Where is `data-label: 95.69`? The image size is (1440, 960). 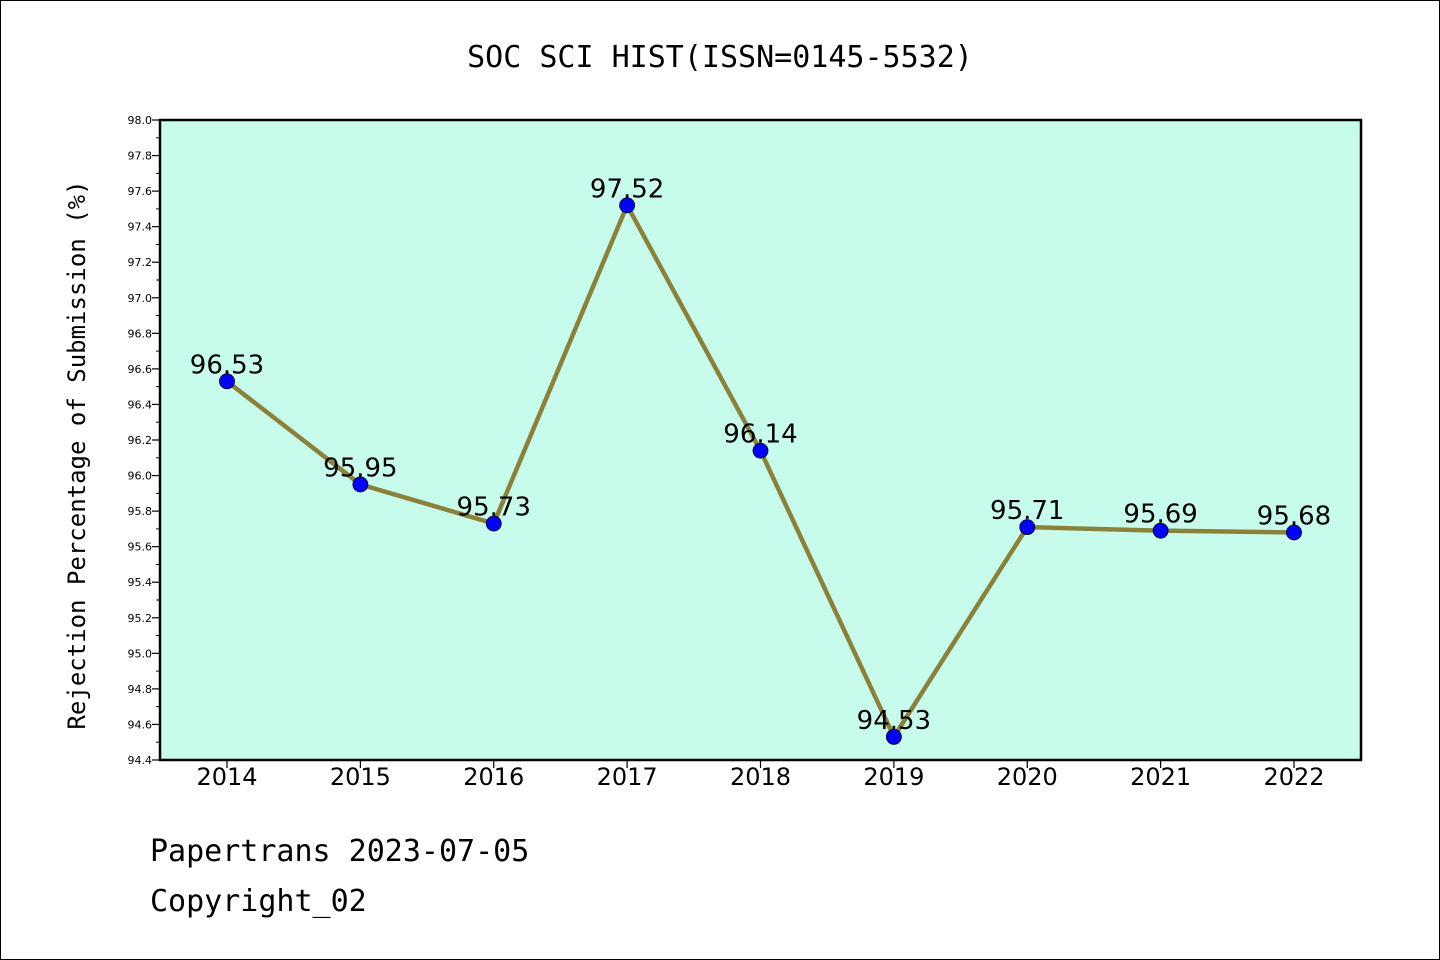
data-label: 95.69 is located at coordinates (1160, 515).